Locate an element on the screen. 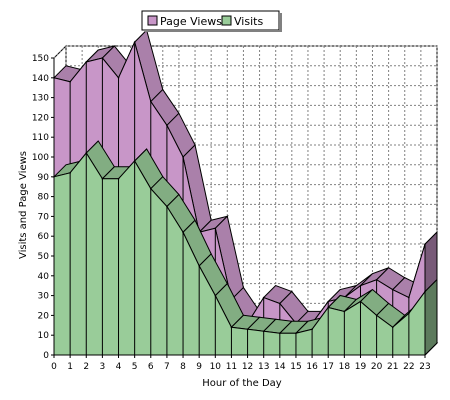 This screenshot has height=400, width=450. y-tick-label: 150 is located at coordinates (40, 59).